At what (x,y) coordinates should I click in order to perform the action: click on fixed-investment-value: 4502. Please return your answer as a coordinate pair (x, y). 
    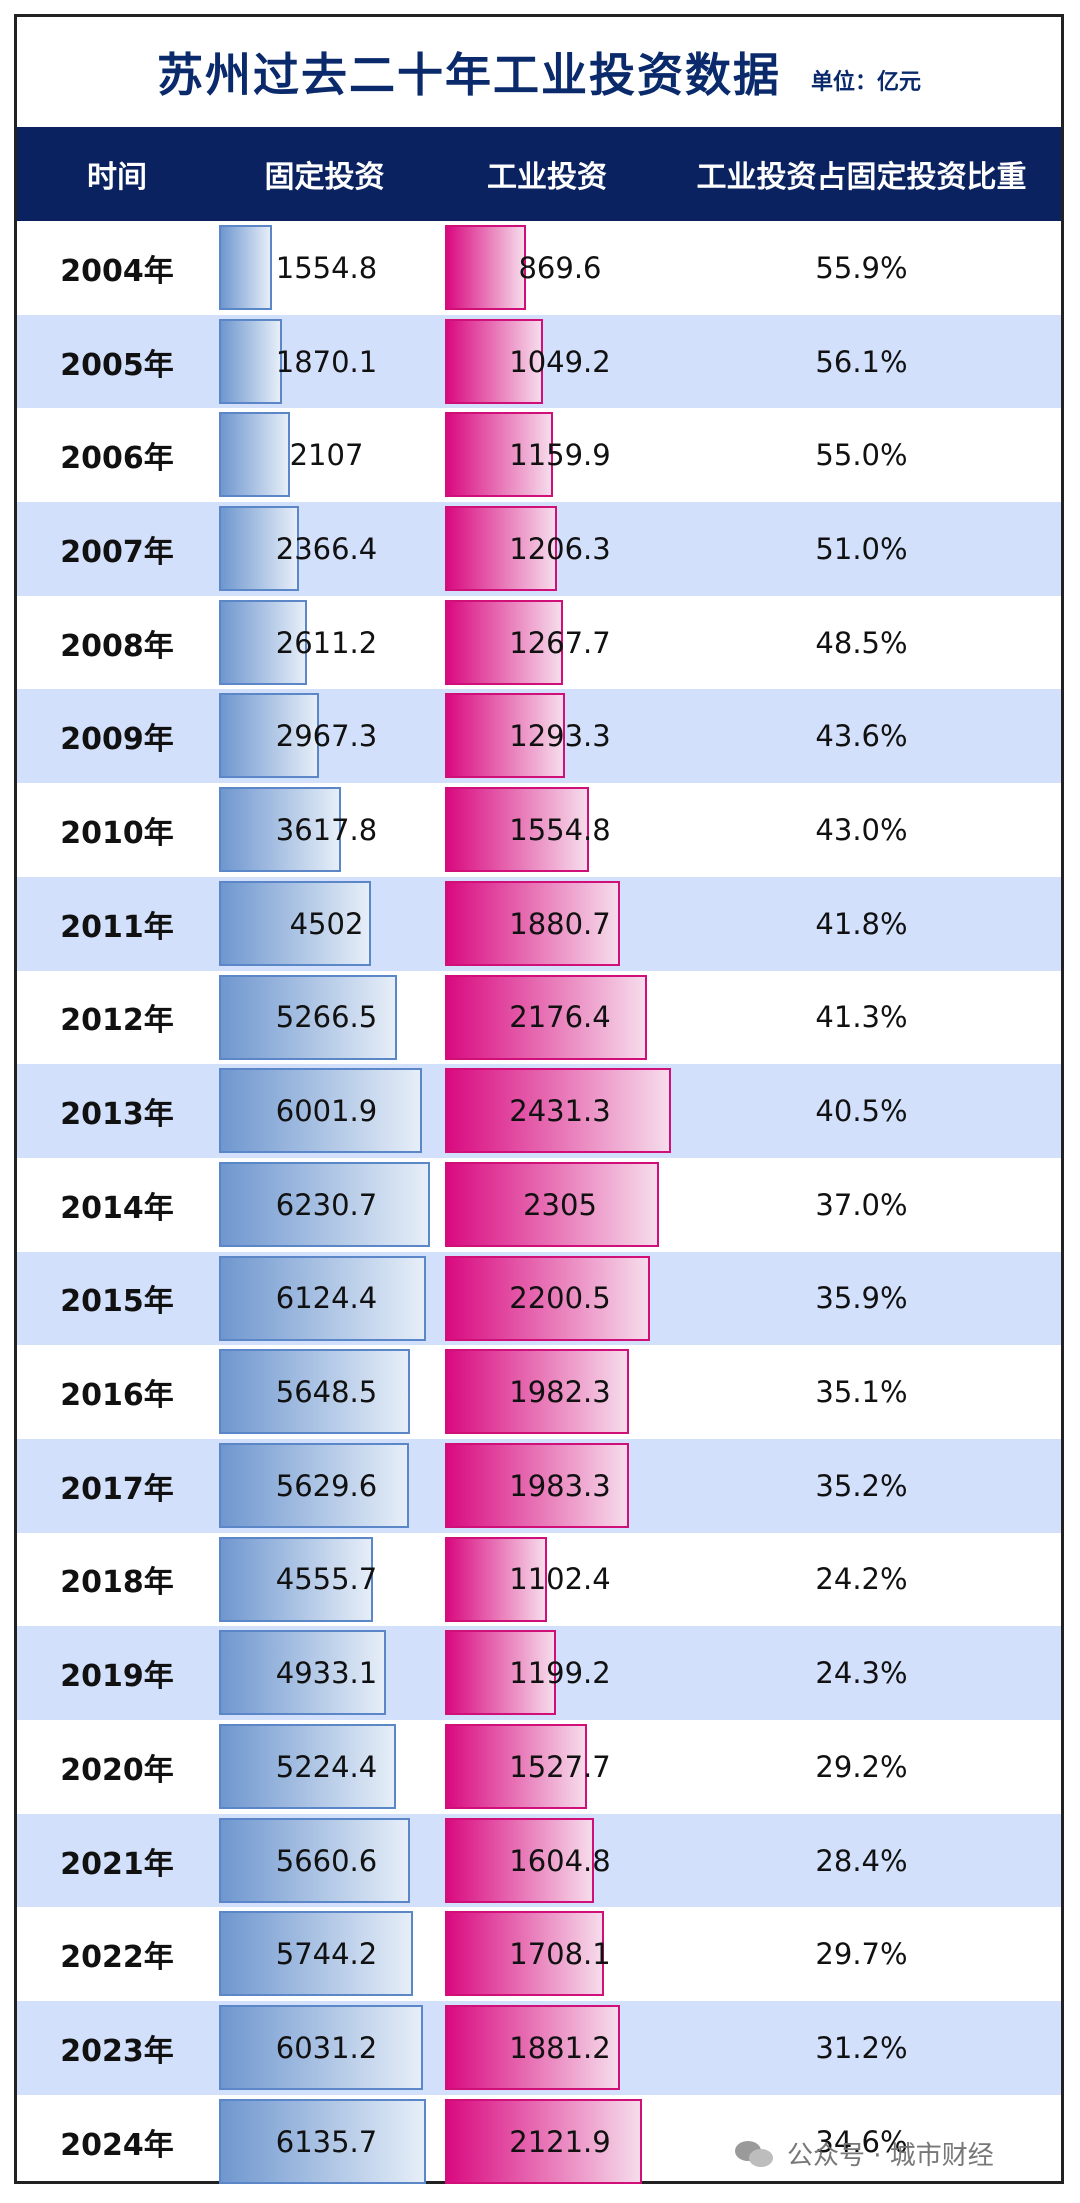
    Looking at the image, I should click on (326, 923).